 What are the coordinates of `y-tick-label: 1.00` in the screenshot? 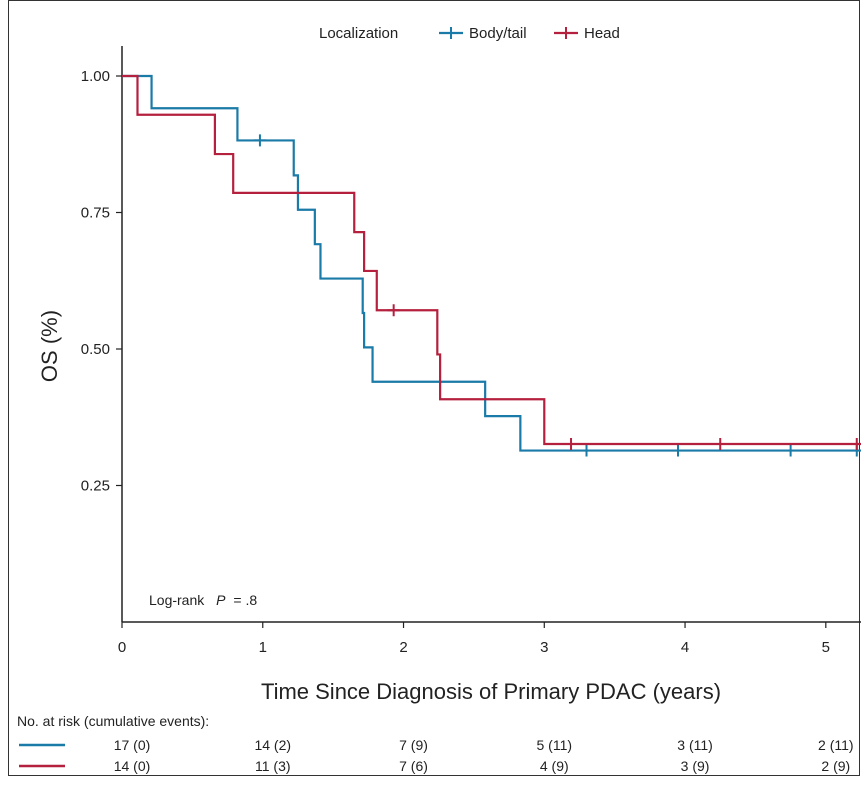 It's located at (95, 76).